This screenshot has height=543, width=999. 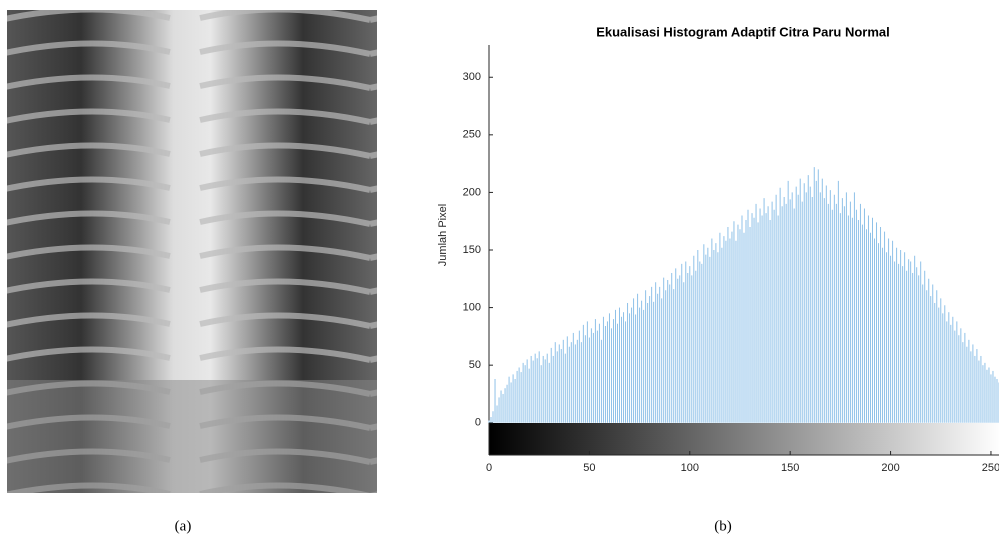 I want to click on y-axis-label: Jumlah Pixel, so click(x=443, y=235).